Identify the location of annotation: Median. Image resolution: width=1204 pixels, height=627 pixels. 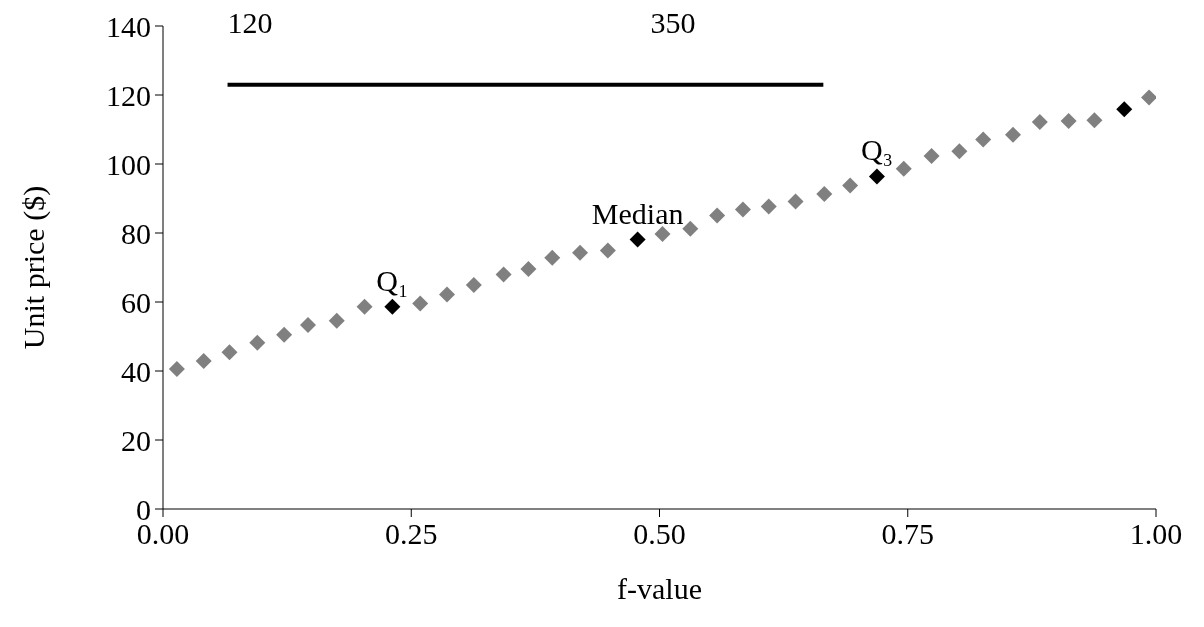
(637, 213).